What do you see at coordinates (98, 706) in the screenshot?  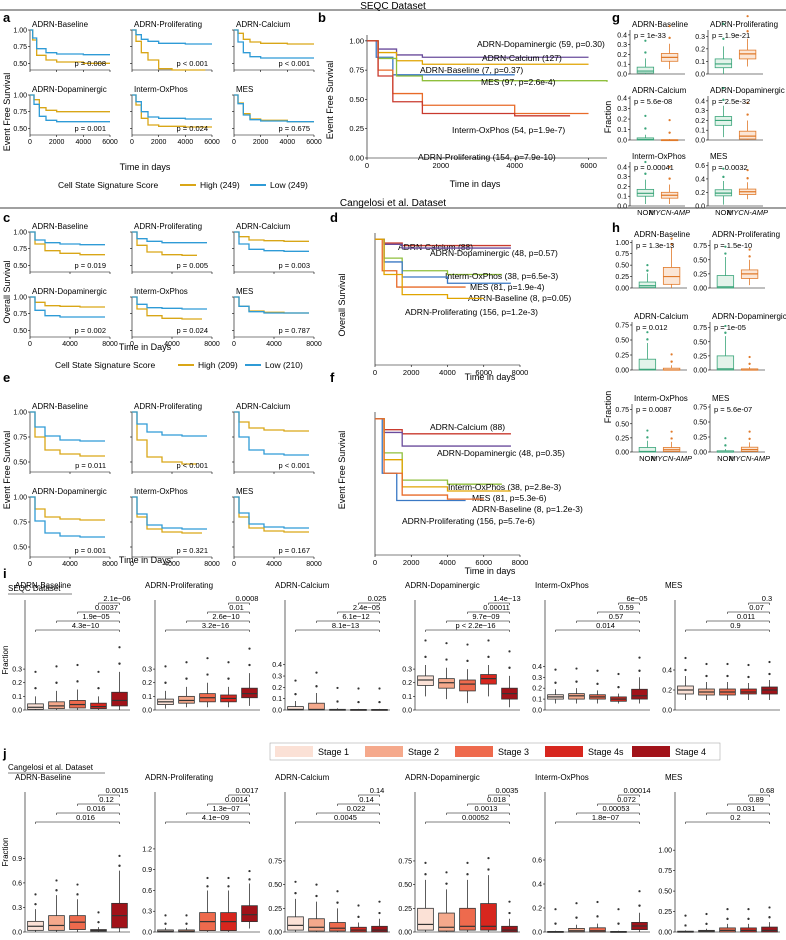 I see `i-box` at bounding box center [98, 706].